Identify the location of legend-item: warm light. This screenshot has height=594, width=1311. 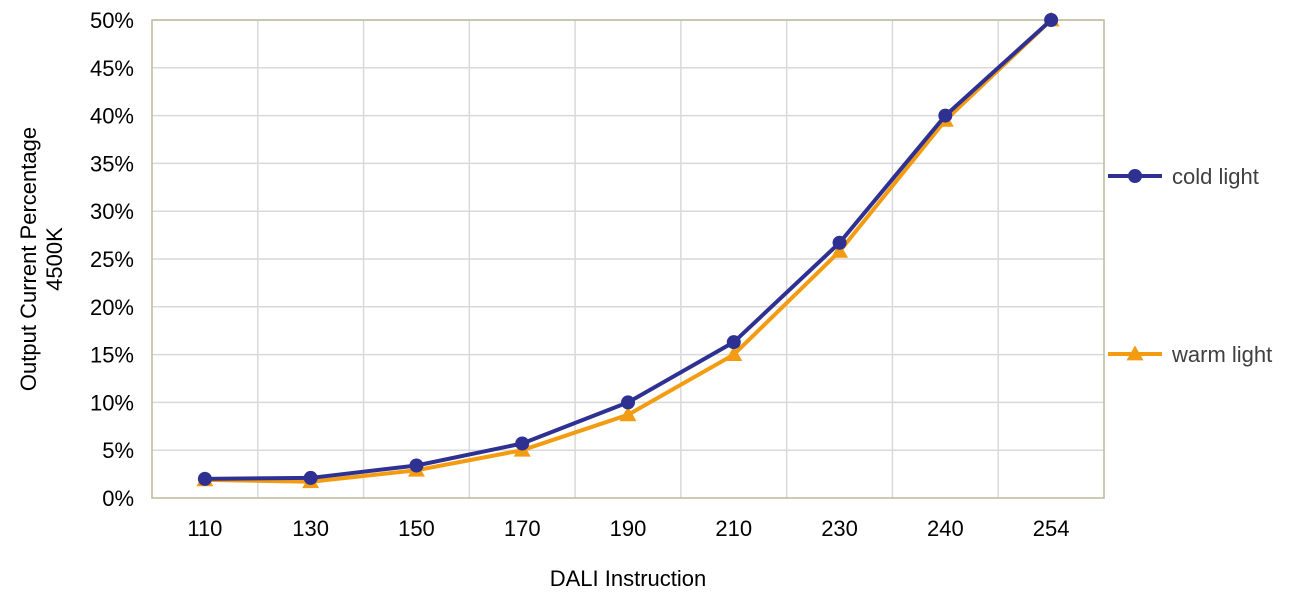
(1190, 354).